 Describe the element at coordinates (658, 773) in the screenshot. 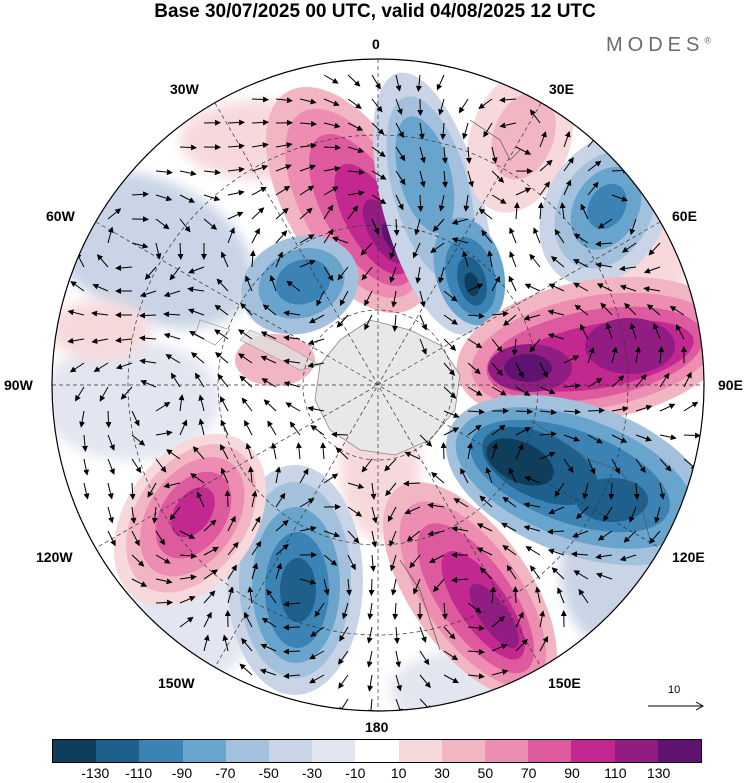

I see `colorbar-tick-label: 130` at that location.